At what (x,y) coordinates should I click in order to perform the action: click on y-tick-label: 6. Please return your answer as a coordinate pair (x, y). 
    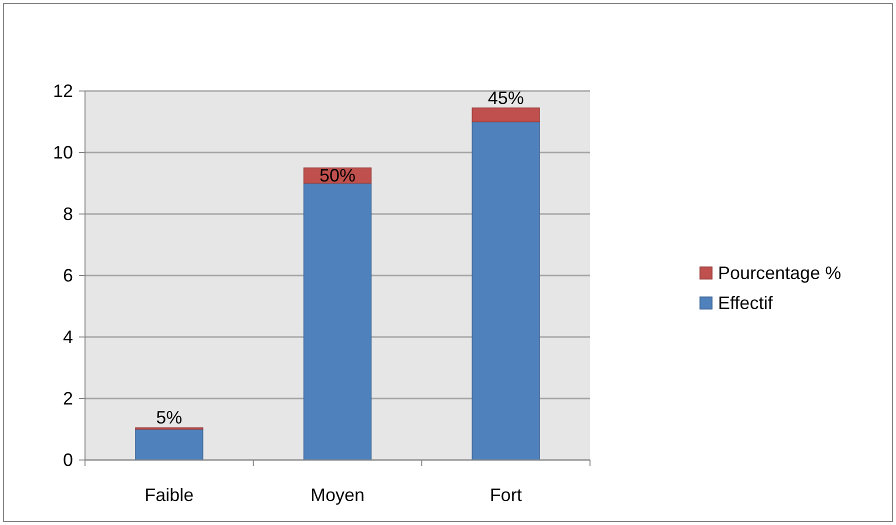
    Looking at the image, I should click on (67, 276).